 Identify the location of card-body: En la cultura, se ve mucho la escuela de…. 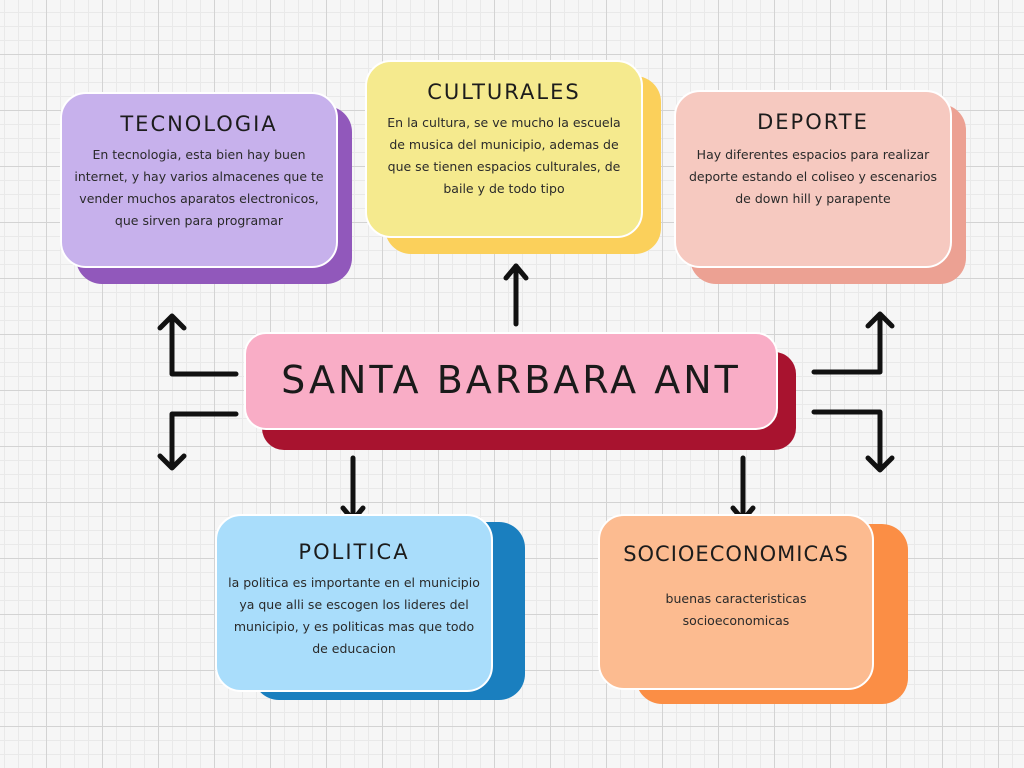
(504, 155).